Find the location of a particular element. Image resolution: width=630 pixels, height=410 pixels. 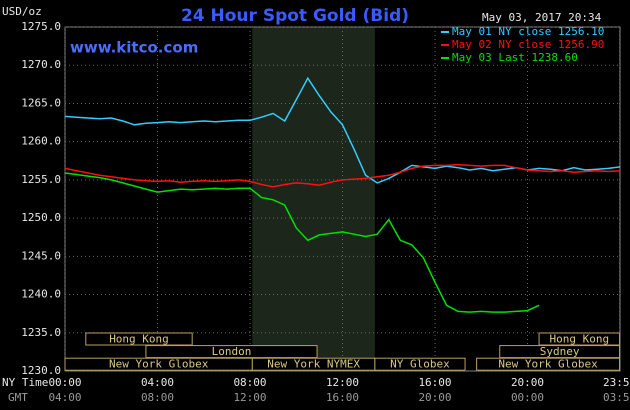

y-axis-label: USD/oz is located at coordinates (22, 11).